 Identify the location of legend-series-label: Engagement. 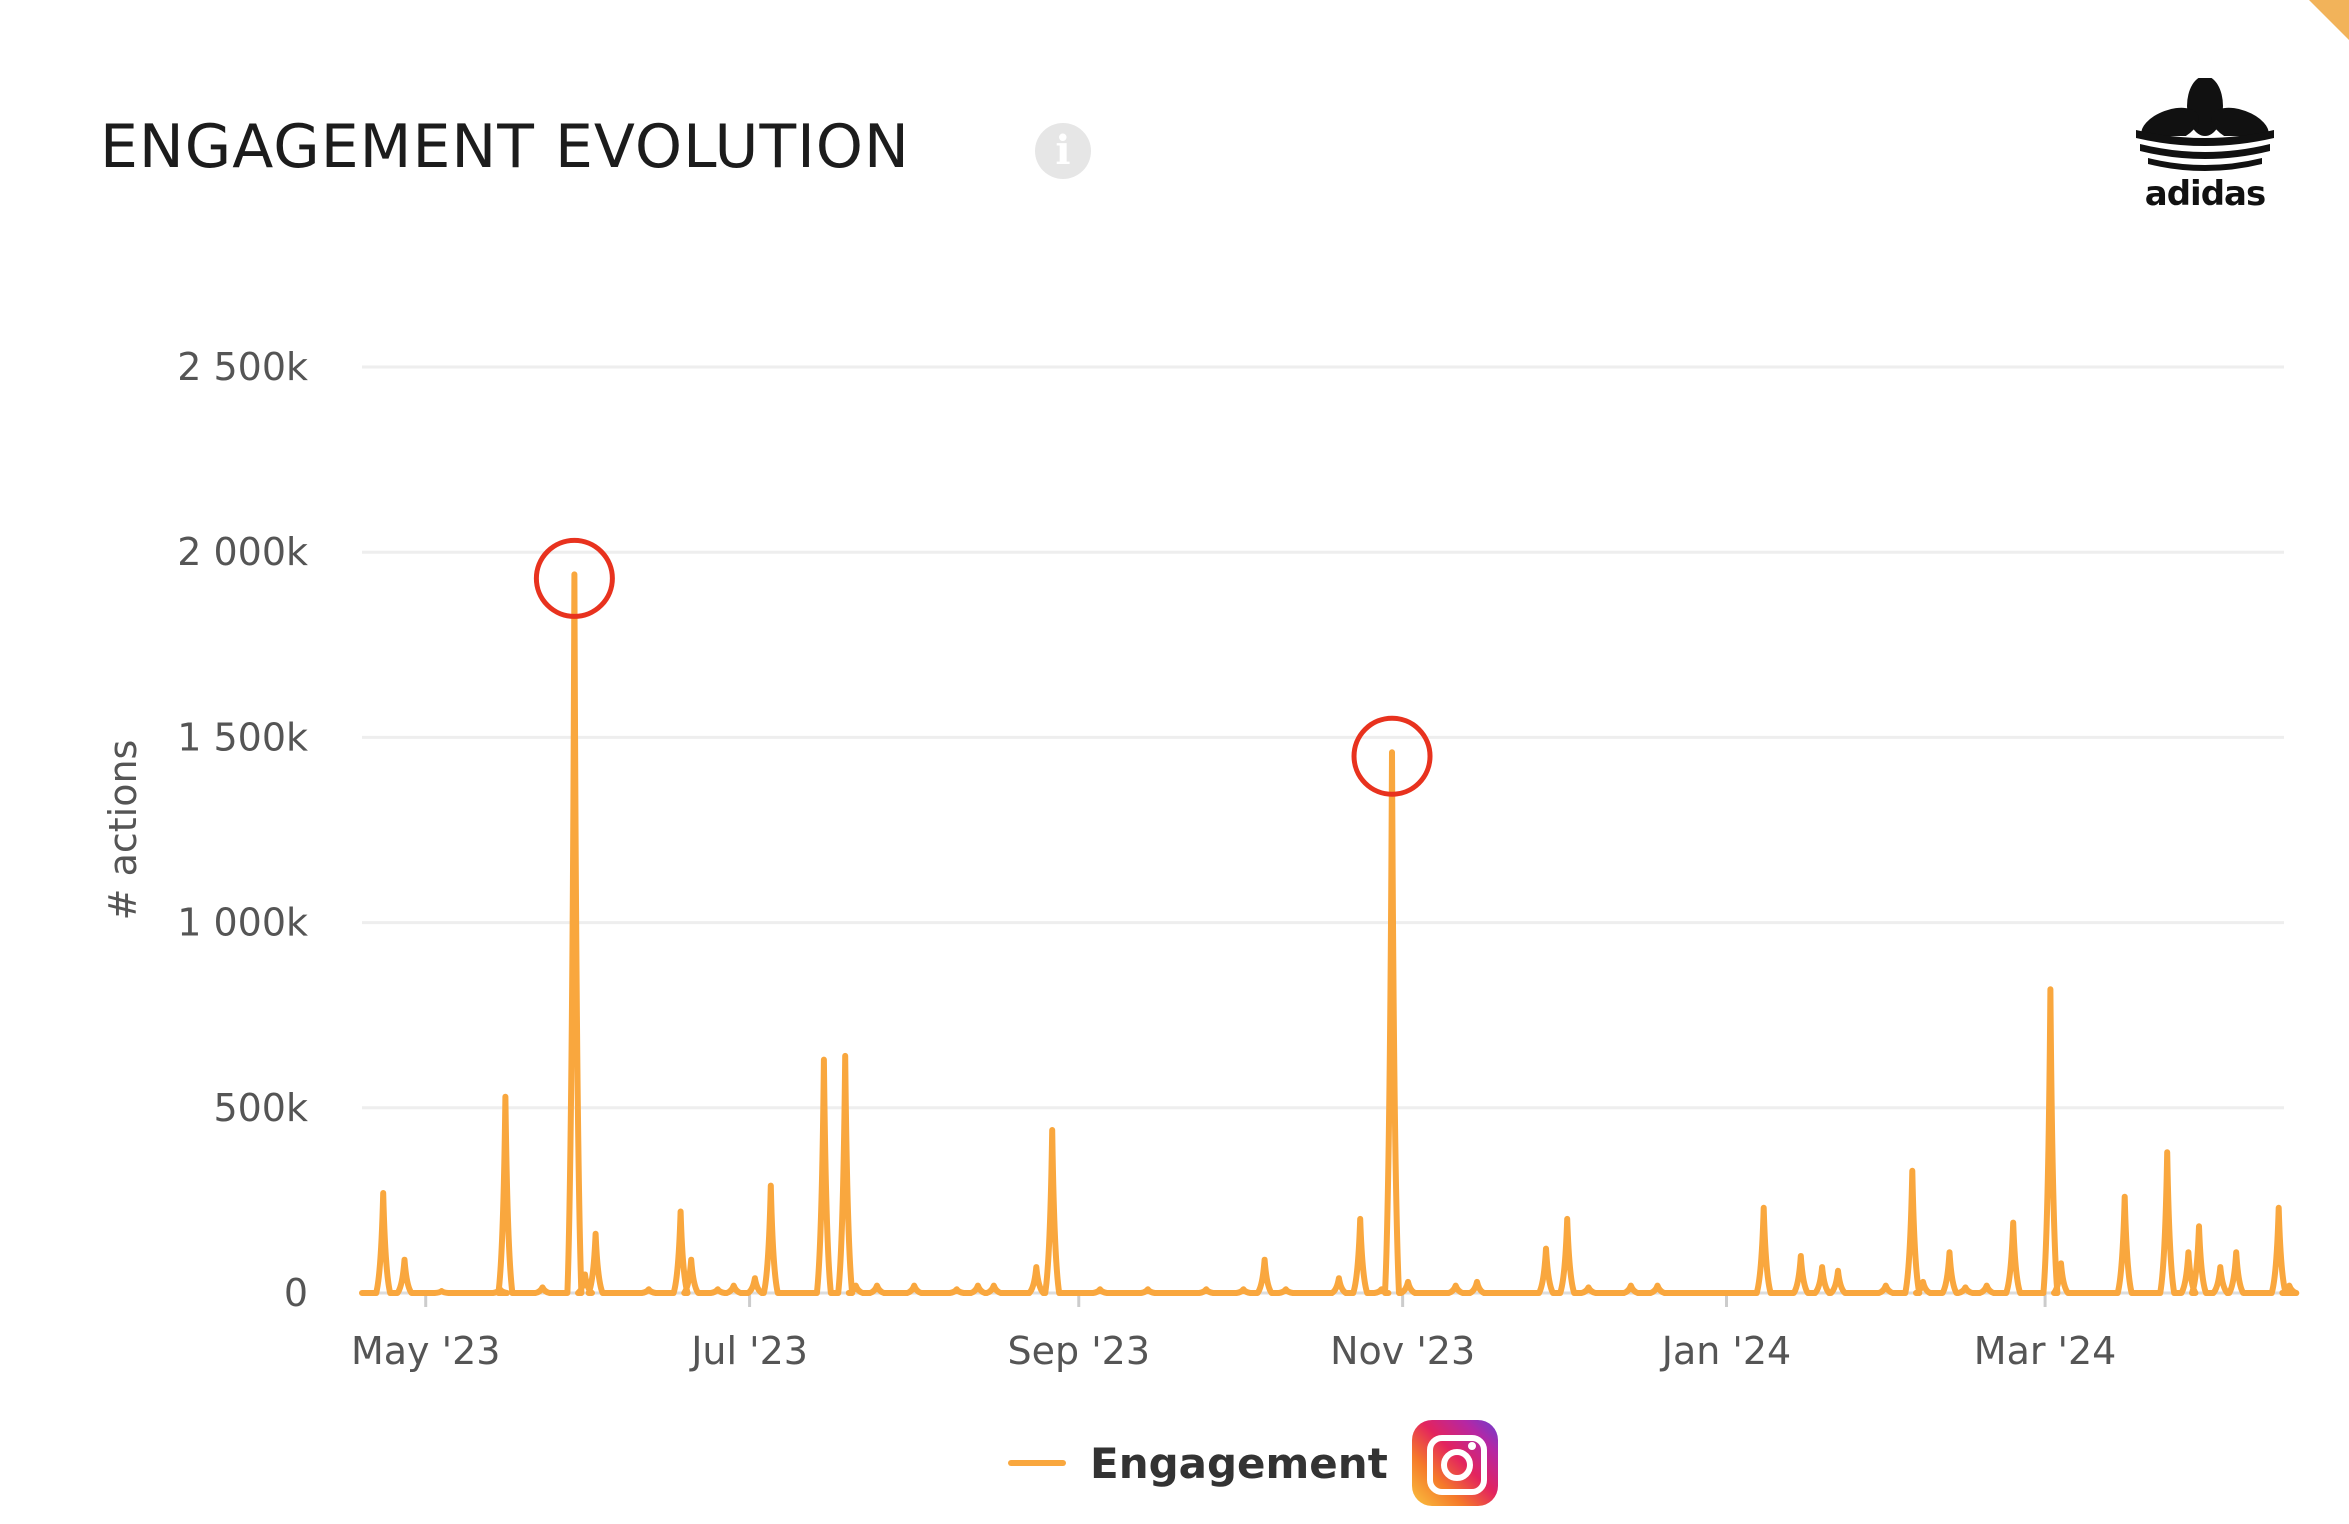
(1239, 1463).